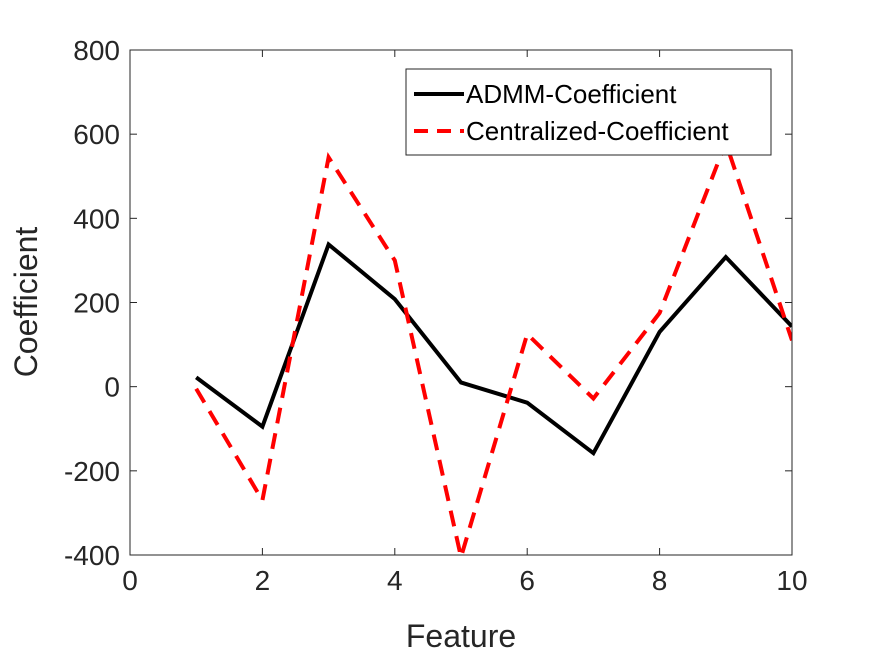 This screenshot has height=661, width=875. I want to click on legend-box, so click(588, 112).